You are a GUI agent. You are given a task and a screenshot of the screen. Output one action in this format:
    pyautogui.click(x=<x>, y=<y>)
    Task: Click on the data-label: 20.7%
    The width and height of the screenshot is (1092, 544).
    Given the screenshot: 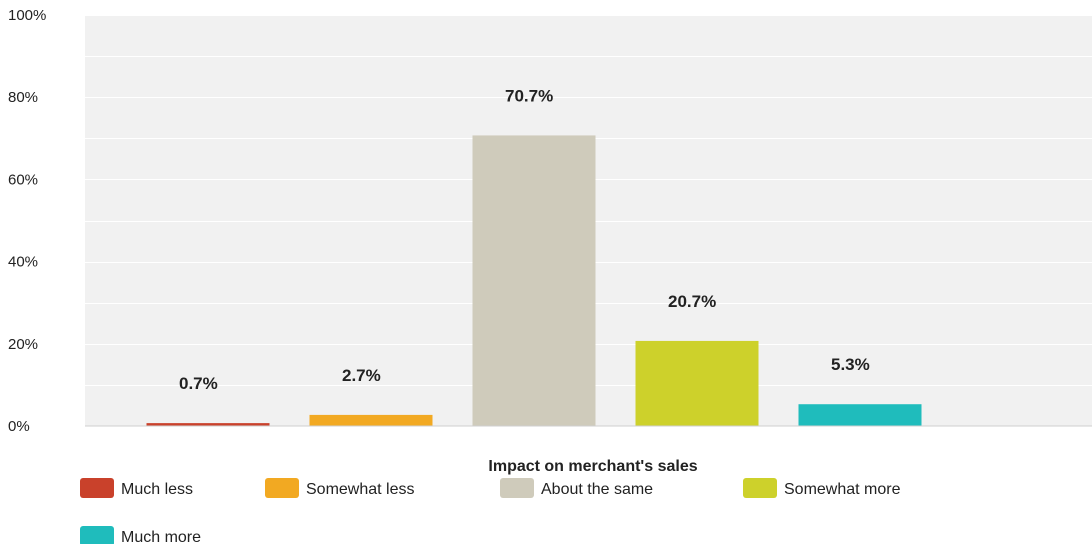 What is the action you would take?
    pyautogui.click(x=692, y=301)
    